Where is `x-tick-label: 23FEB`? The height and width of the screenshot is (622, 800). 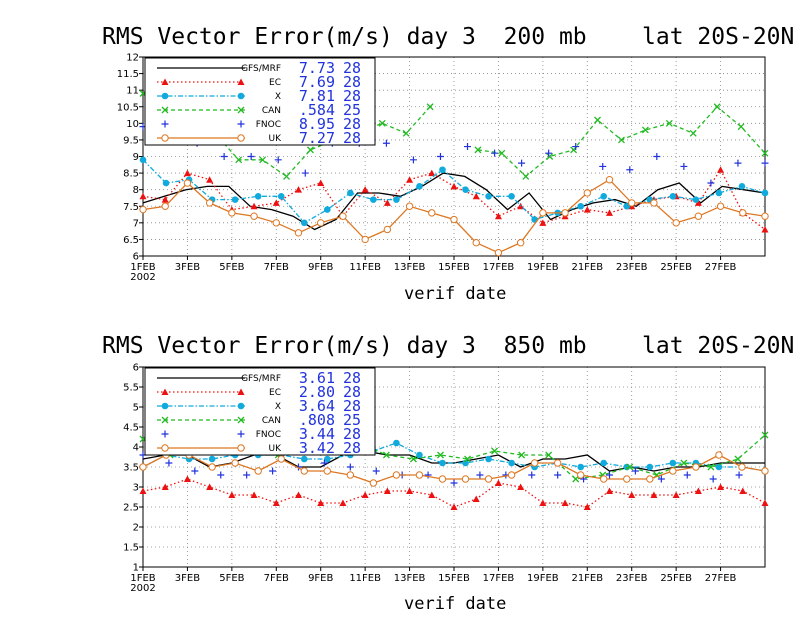
x-tick-label: 23FEB is located at coordinates (632, 267).